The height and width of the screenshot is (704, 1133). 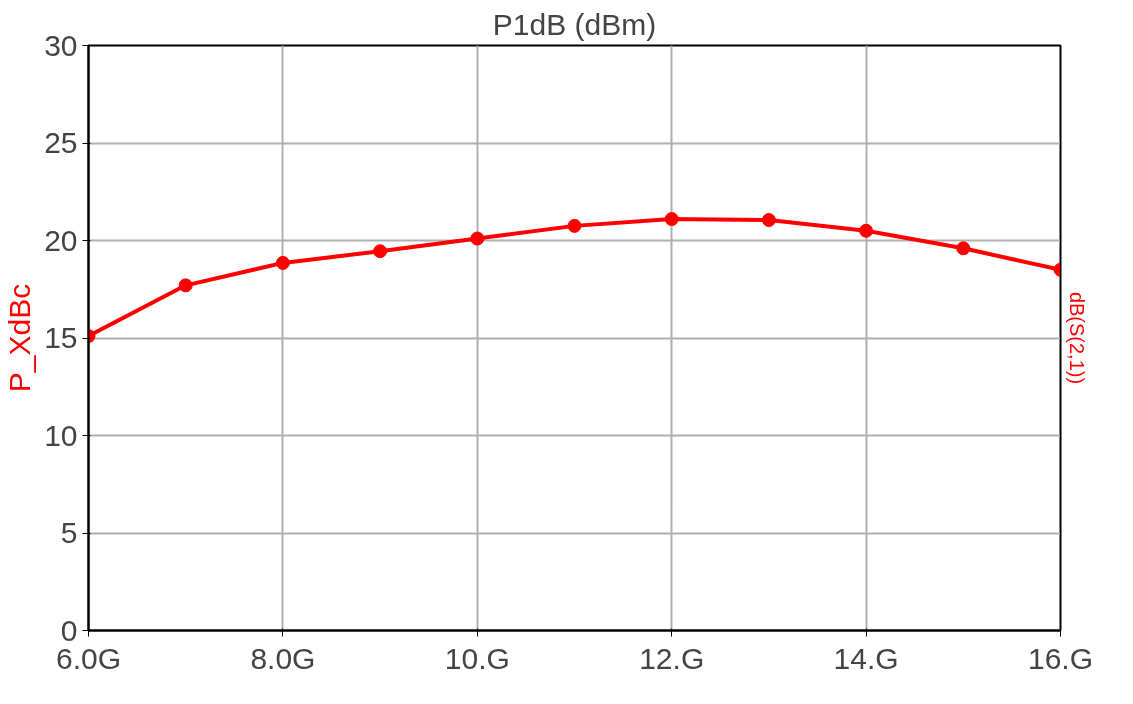 What do you see at coordinates (1076, 338) in the screenshot?
I see `y2-axis-title: dB(S(2,1))` at bounding box center [1076, 338].